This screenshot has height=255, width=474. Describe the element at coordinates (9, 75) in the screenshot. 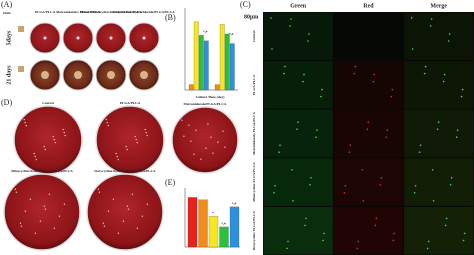

I see `row-label: 21 days` at that location.